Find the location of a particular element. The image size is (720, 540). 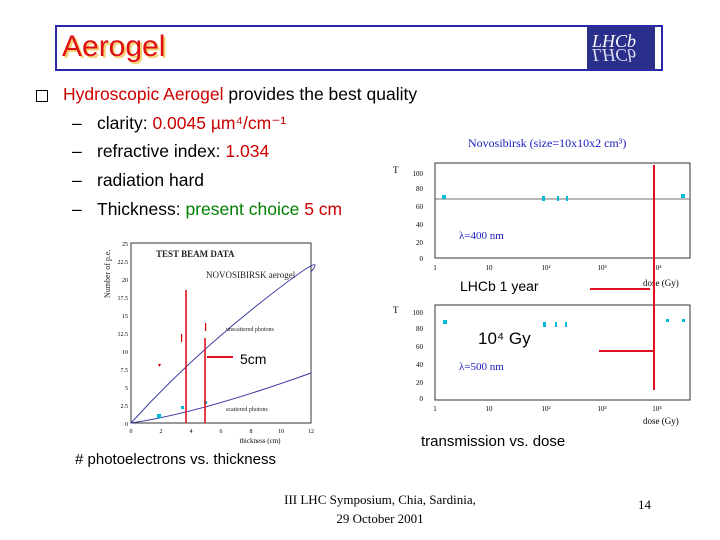

annotation-lhcb-1-year: LHCb 1 year is located at coordinates (499, 286).